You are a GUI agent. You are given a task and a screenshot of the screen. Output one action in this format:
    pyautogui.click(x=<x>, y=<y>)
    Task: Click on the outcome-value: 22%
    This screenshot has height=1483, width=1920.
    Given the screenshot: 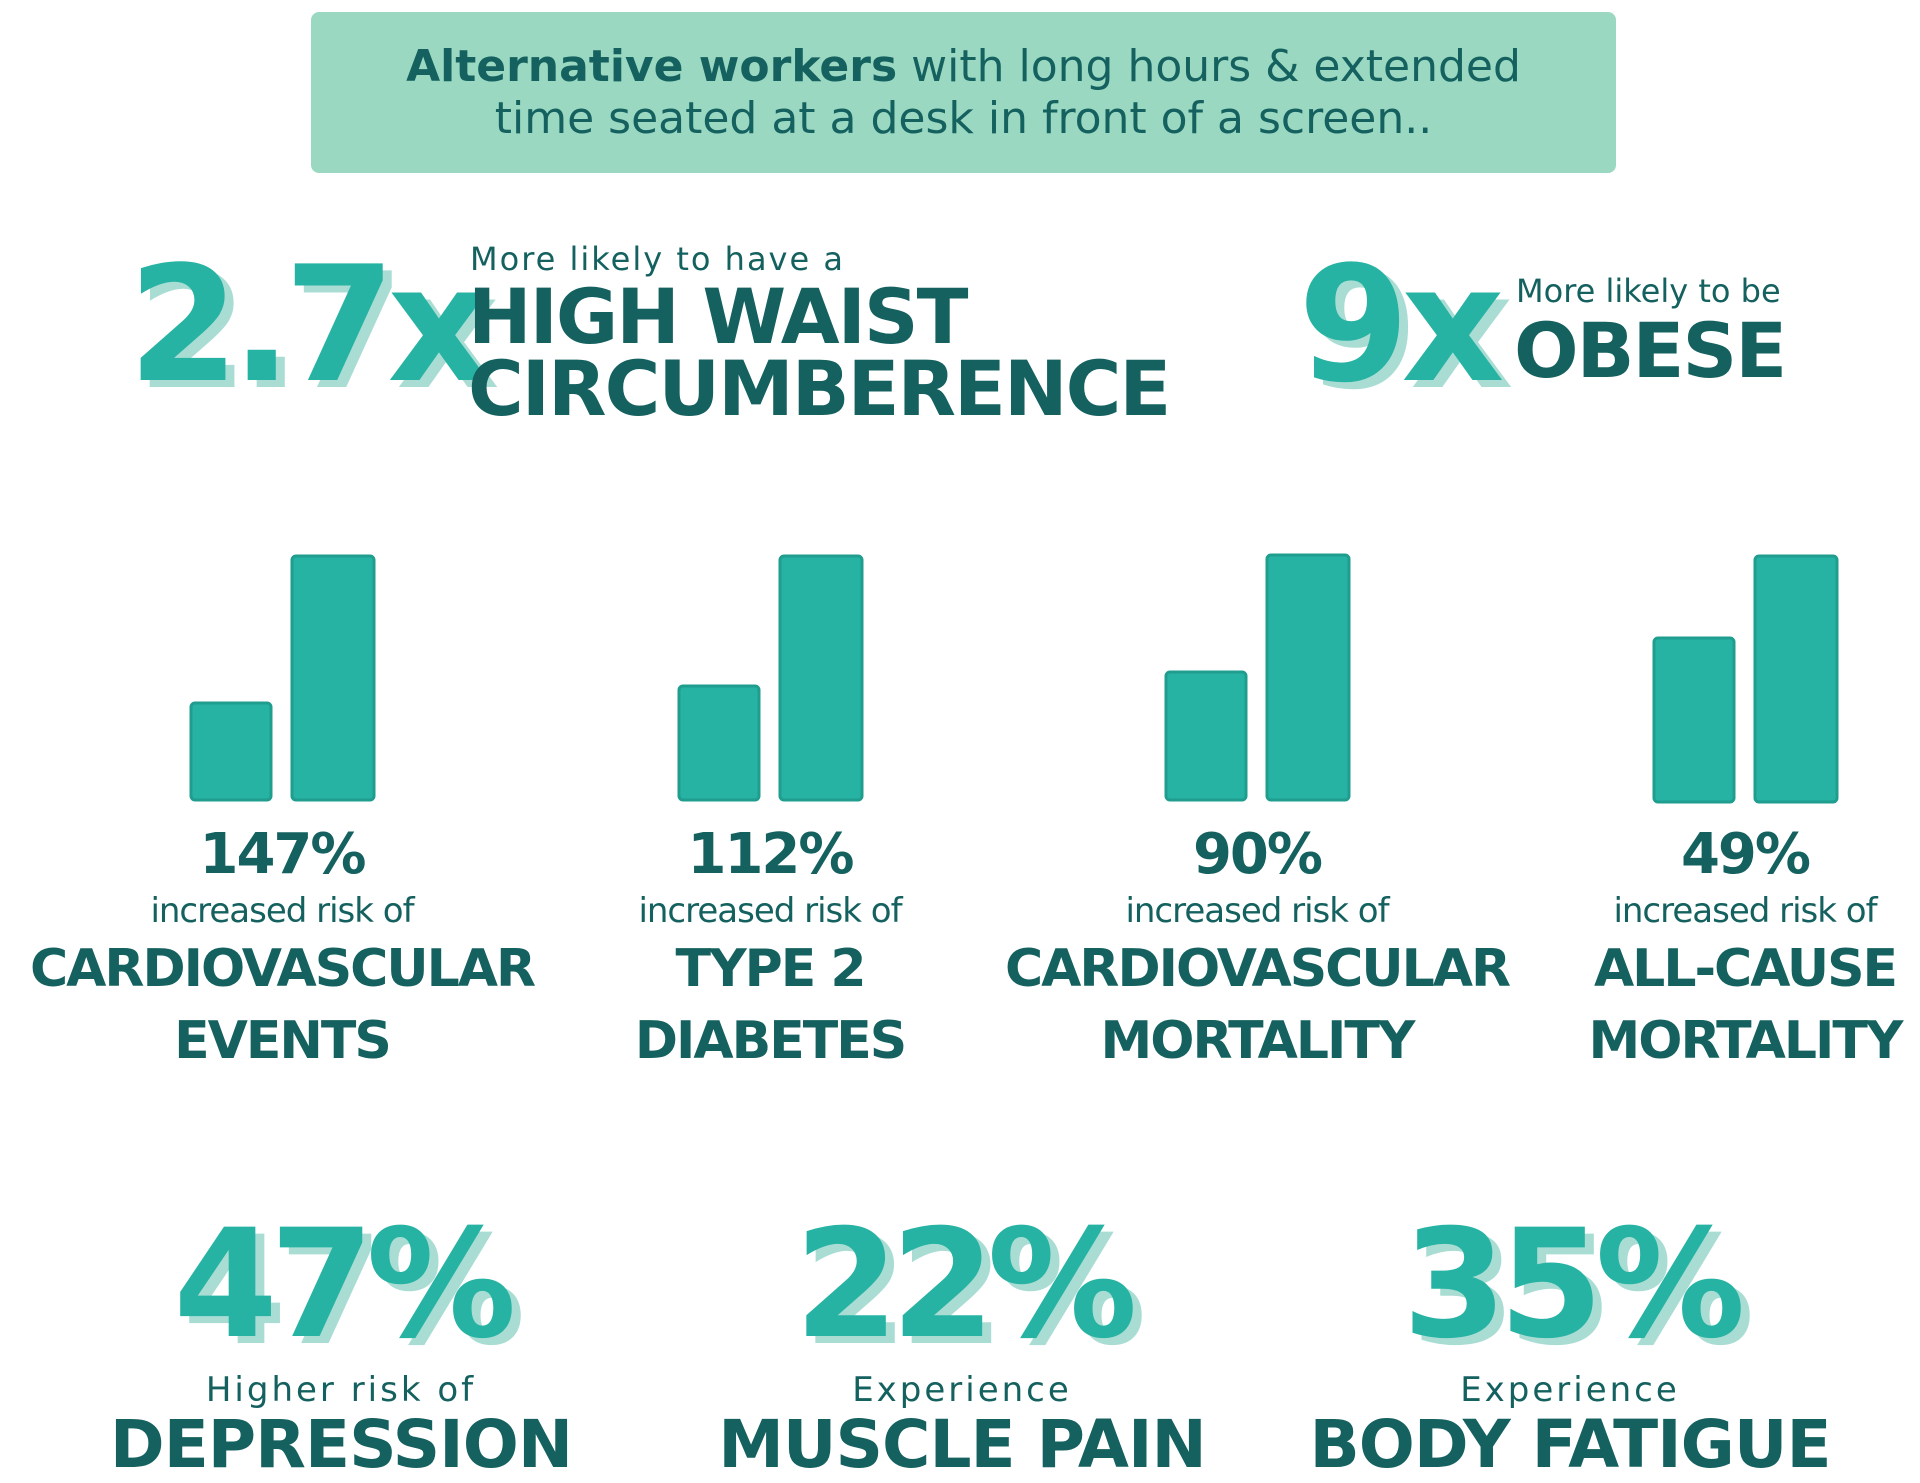 What is the action you would take?
    pyautogui.click(x=965, y=1285)
    